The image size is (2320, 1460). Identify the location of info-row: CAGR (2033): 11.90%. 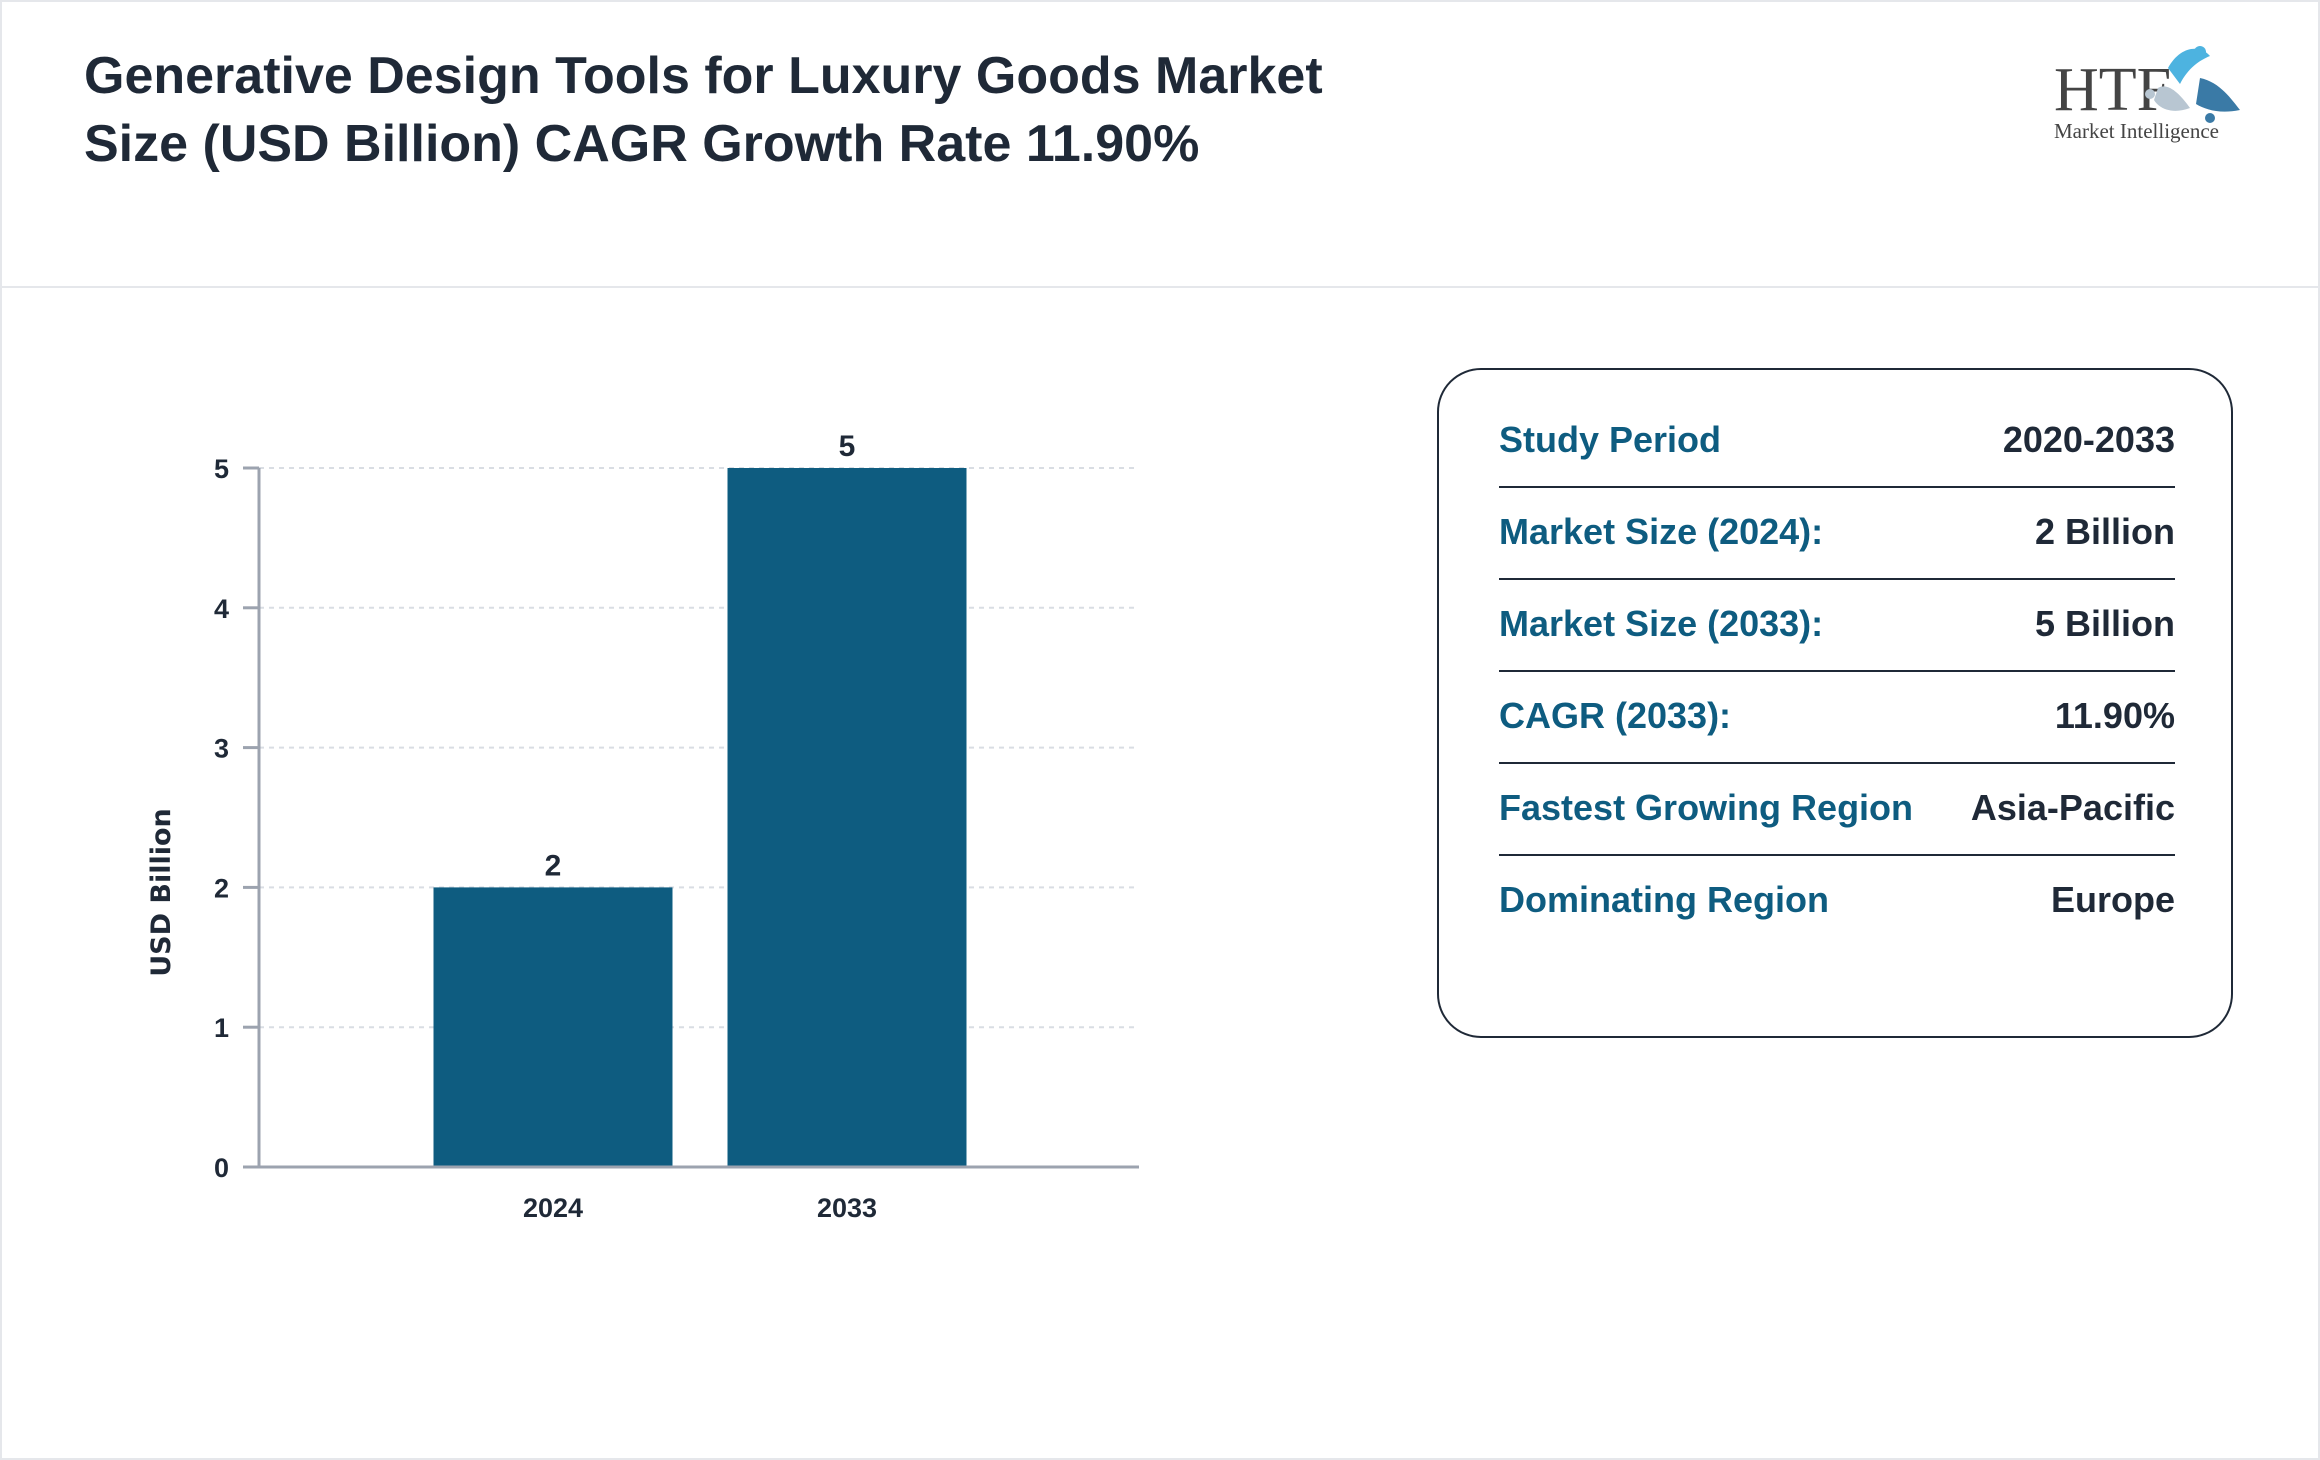
(1837, 717).